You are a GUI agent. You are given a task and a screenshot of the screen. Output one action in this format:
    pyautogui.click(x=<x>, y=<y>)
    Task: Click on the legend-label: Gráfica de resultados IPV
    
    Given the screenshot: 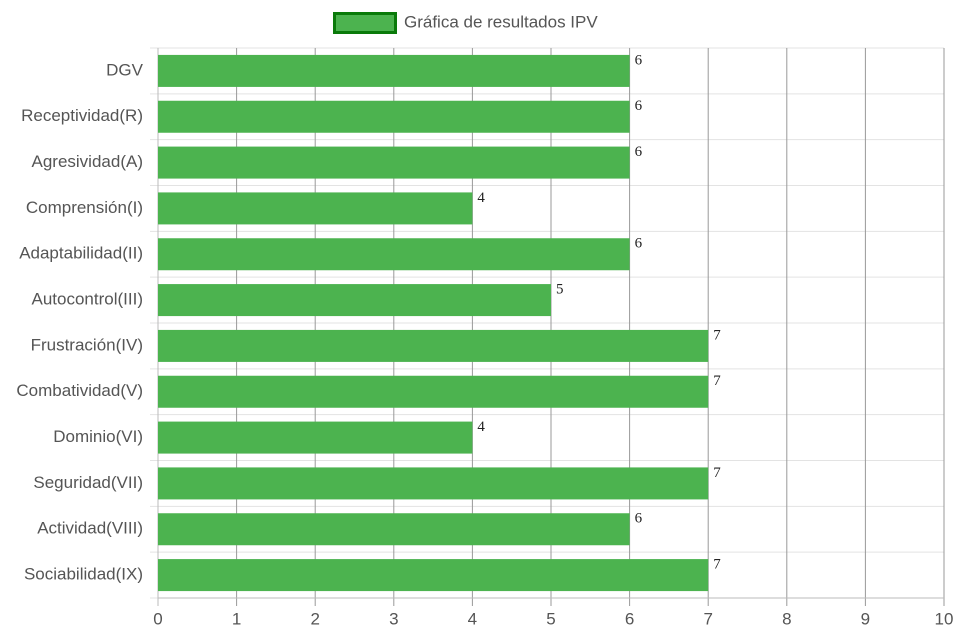 What is the action you would take?
    pyautogui.click(x=501, y=21)
    